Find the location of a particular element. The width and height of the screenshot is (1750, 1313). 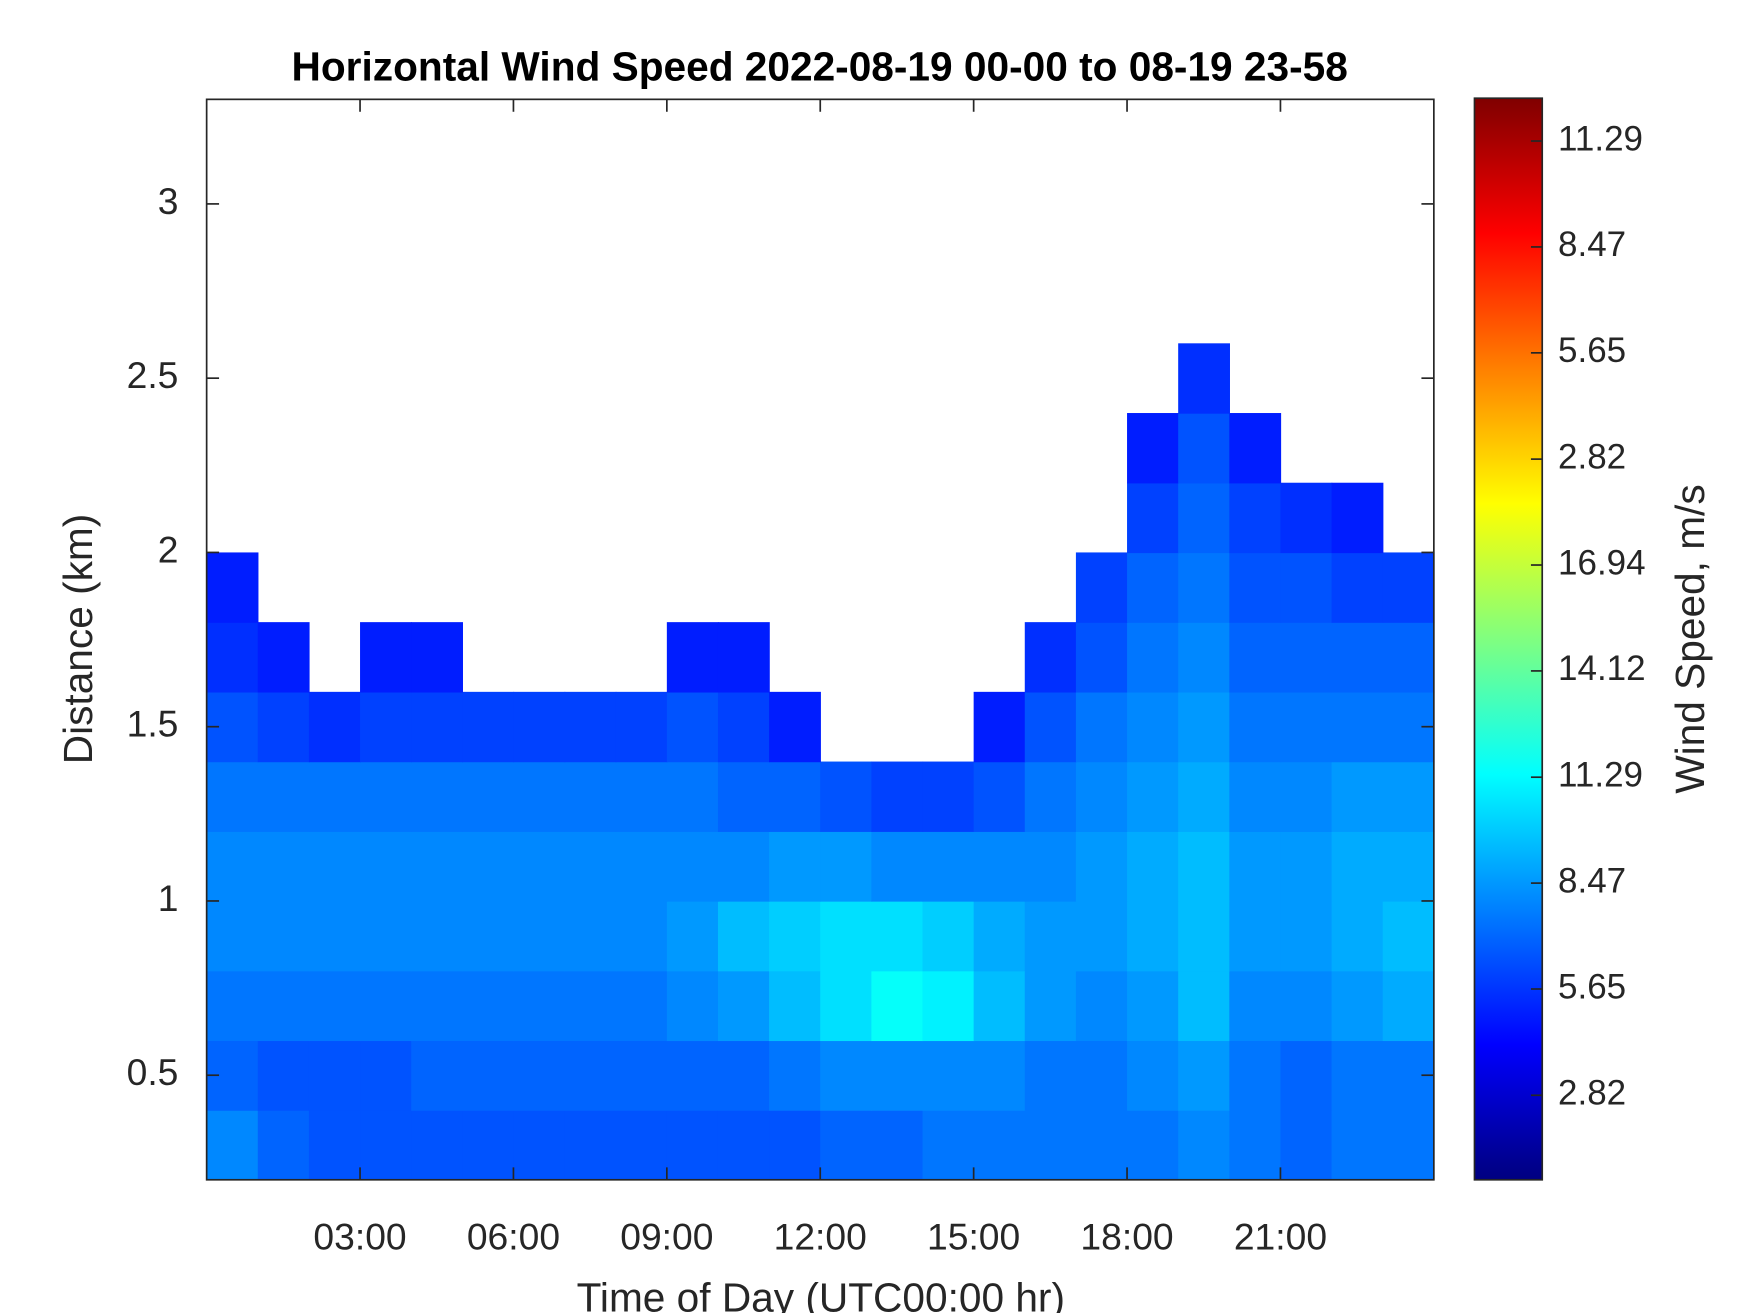

colorbar-tick-label: 5.65 is located at coordinates (1592, 350).